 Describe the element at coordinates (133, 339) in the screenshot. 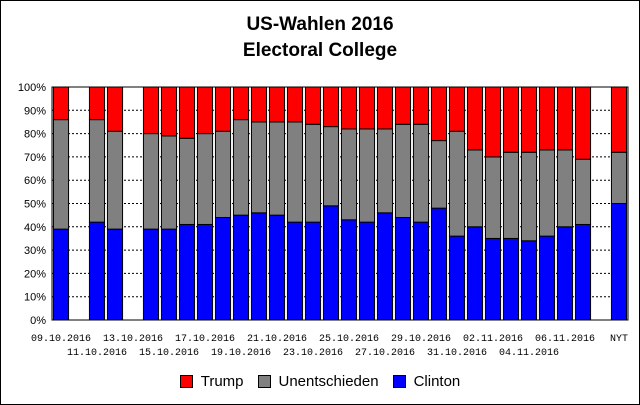

I see `x-tick-label: 13.10.2016` at that location.